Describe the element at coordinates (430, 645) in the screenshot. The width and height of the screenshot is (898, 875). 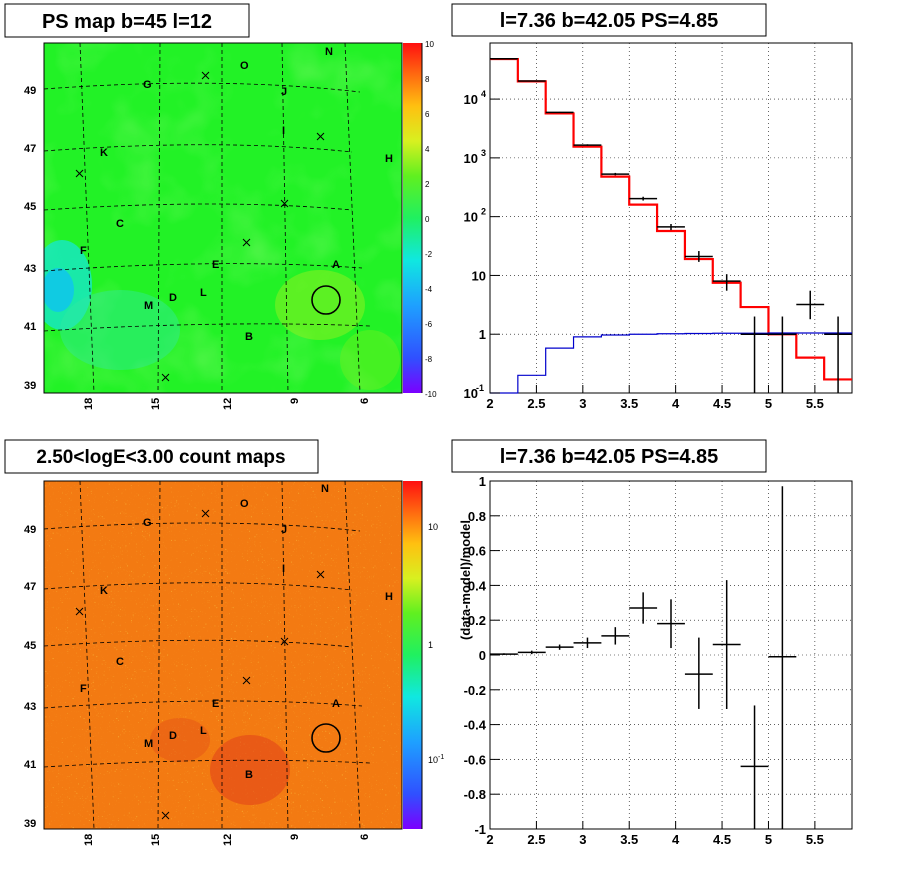
I see `count-colorbar-tick: 1` at that location.